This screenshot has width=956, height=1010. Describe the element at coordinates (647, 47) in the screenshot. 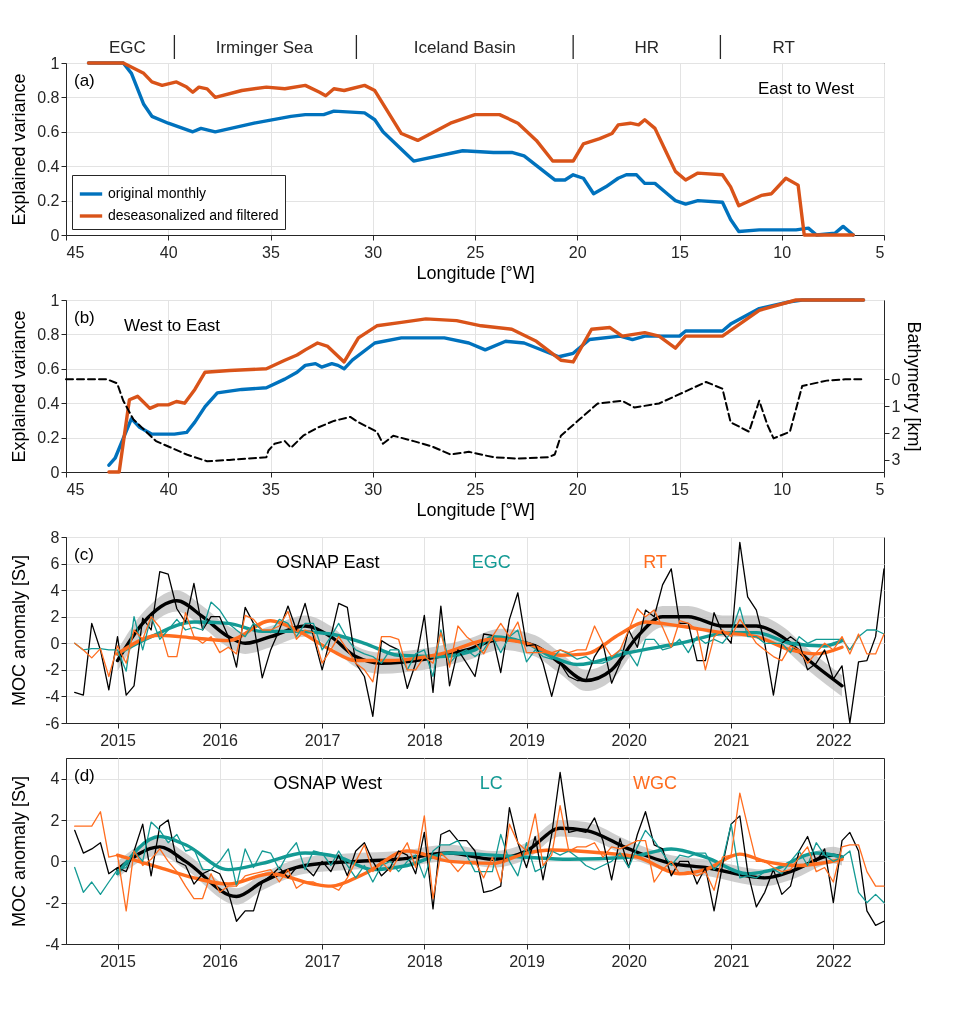

I see `text: HR` at that location.